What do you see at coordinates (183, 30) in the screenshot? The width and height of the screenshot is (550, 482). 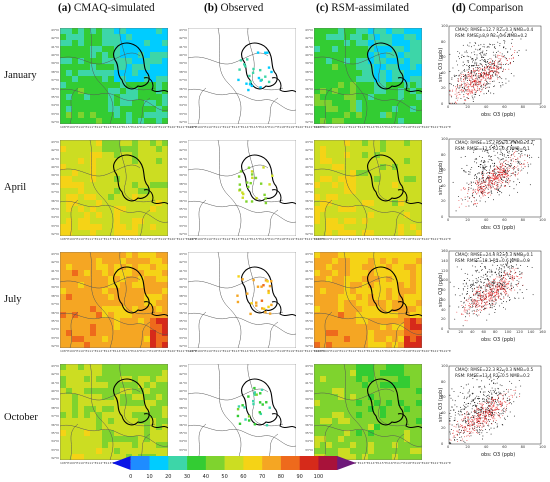 I see `lat-tick: 43°N` at bounding box center [183, 30].